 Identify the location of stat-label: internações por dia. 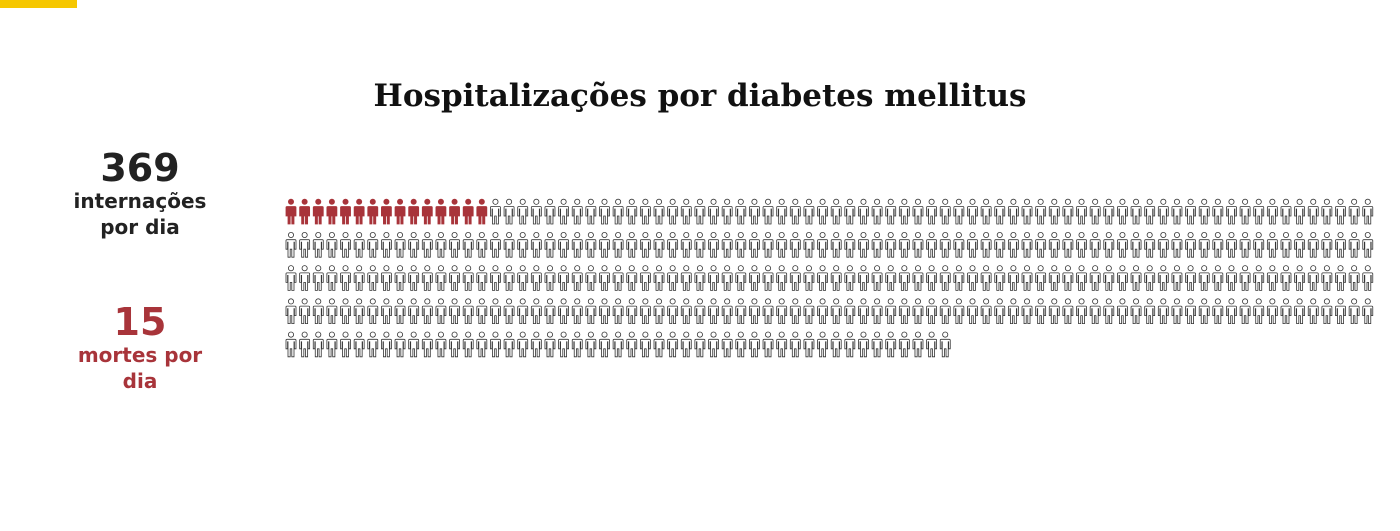
(140, 214).